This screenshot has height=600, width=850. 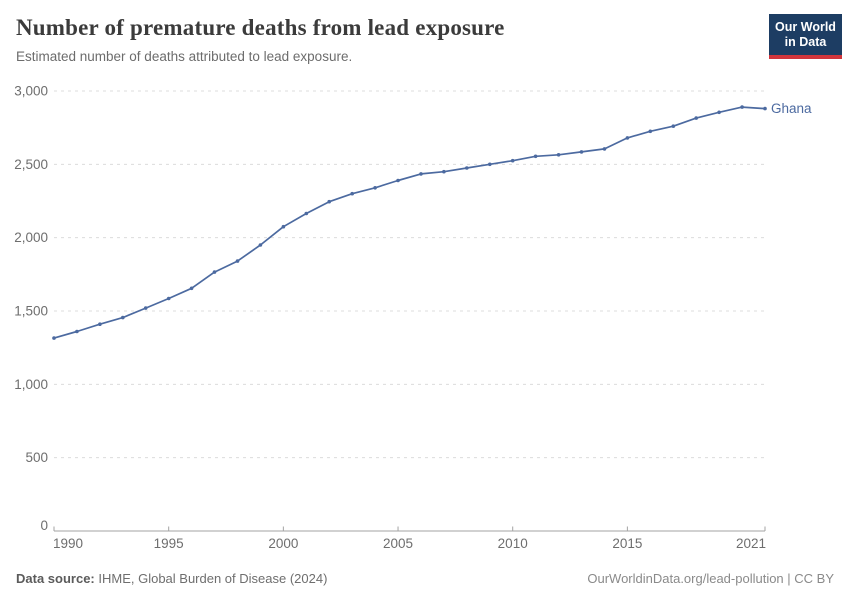 I want to click on x-tick-label: 2021, so click(x=751, y=543).